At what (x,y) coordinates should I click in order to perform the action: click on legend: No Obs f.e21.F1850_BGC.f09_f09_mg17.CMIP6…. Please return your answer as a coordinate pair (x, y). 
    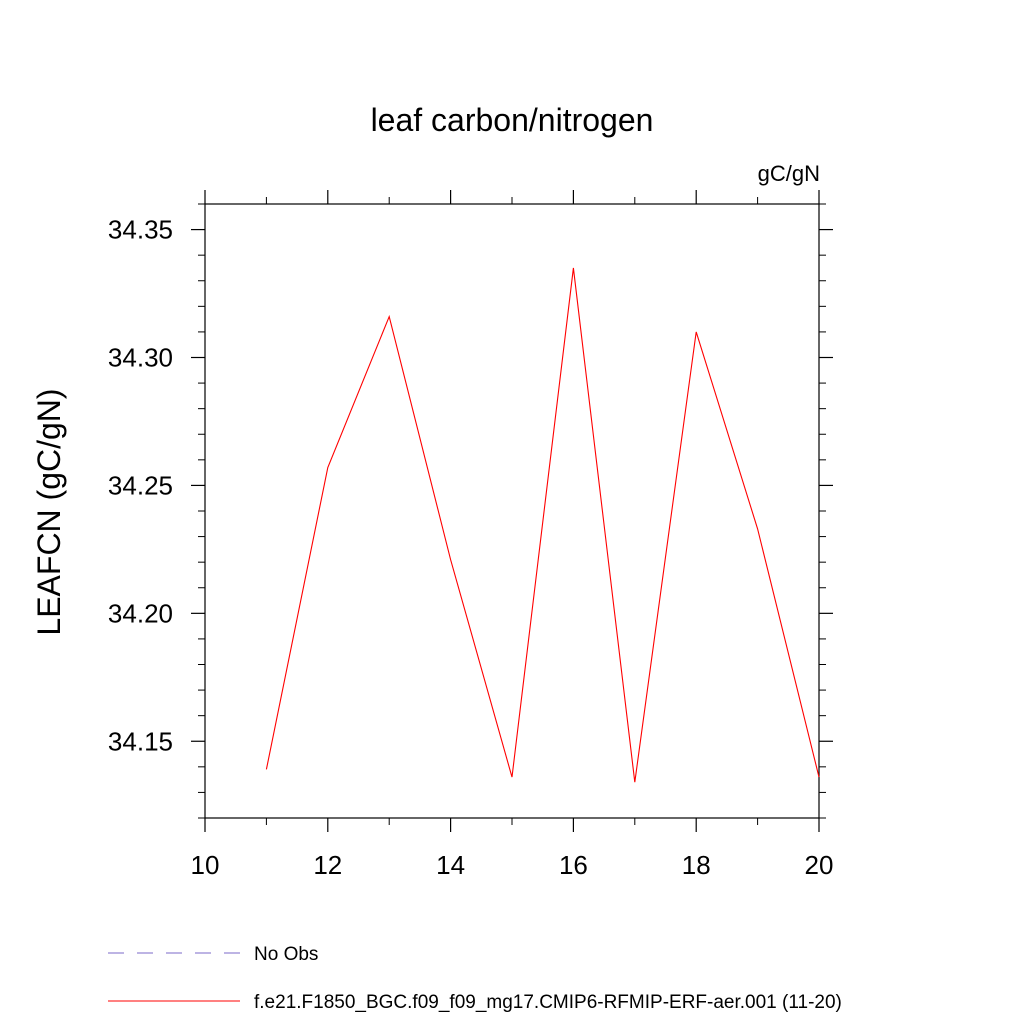
    Looking at the image, I should click on (475, 978).